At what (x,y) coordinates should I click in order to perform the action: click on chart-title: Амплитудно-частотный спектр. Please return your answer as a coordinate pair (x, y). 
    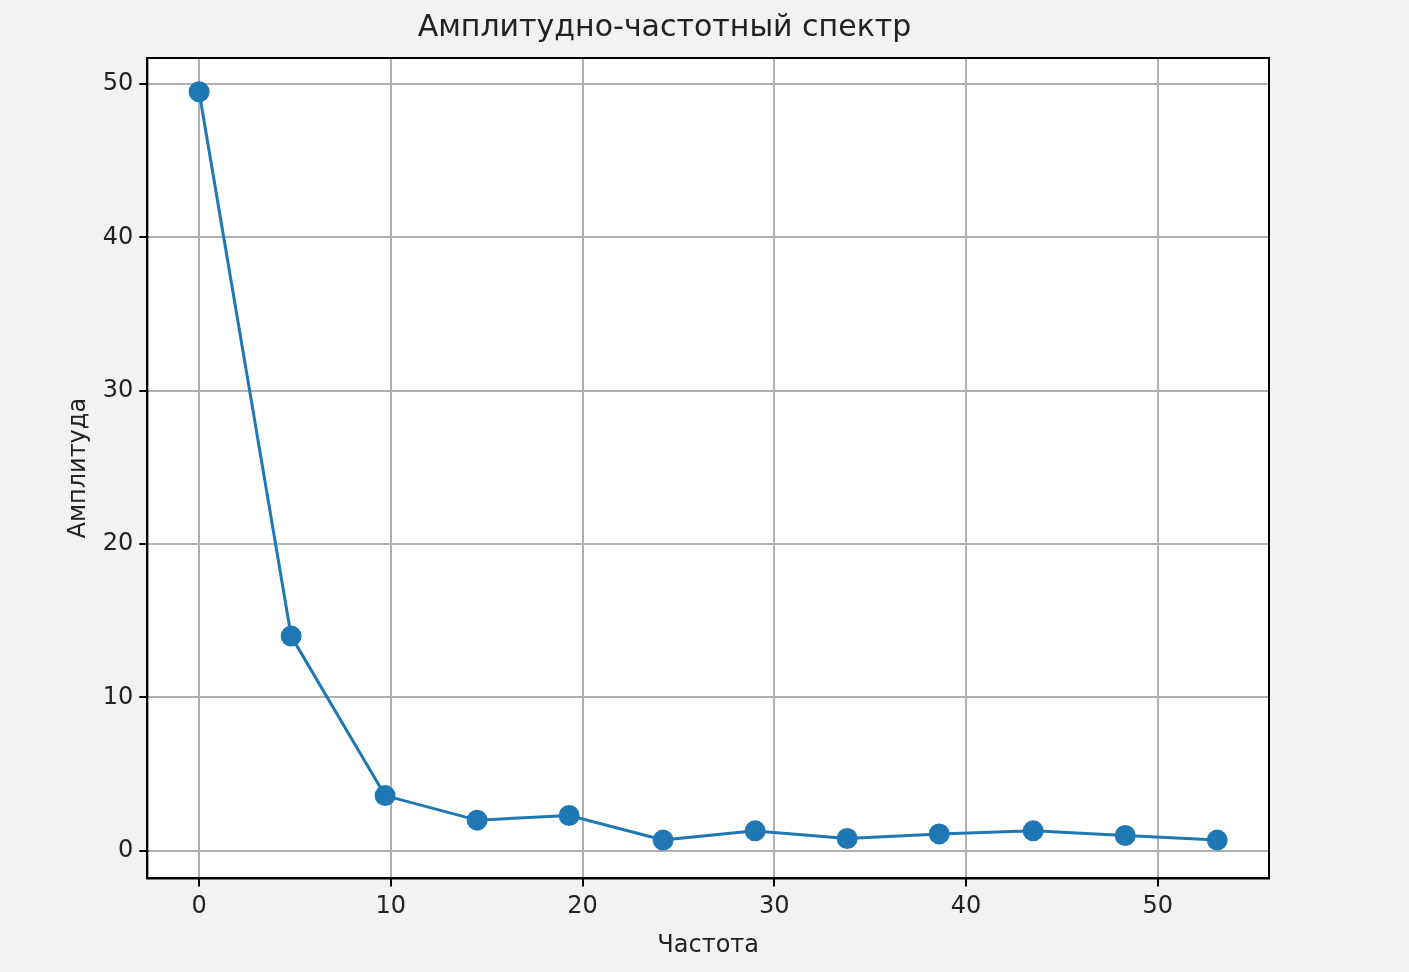
    Looking at the image, I should click on (664, 25).